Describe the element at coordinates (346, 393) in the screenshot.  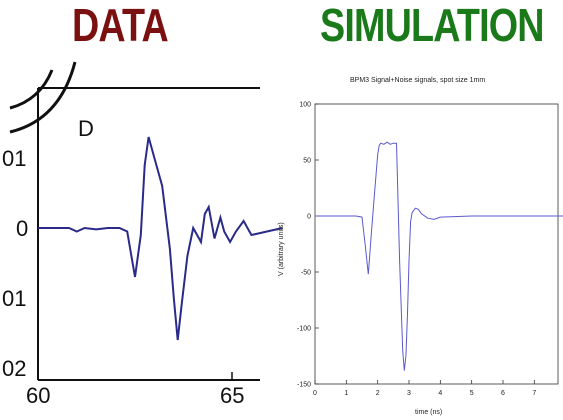
I see `simulation-x-tick-label: 1` at that location.